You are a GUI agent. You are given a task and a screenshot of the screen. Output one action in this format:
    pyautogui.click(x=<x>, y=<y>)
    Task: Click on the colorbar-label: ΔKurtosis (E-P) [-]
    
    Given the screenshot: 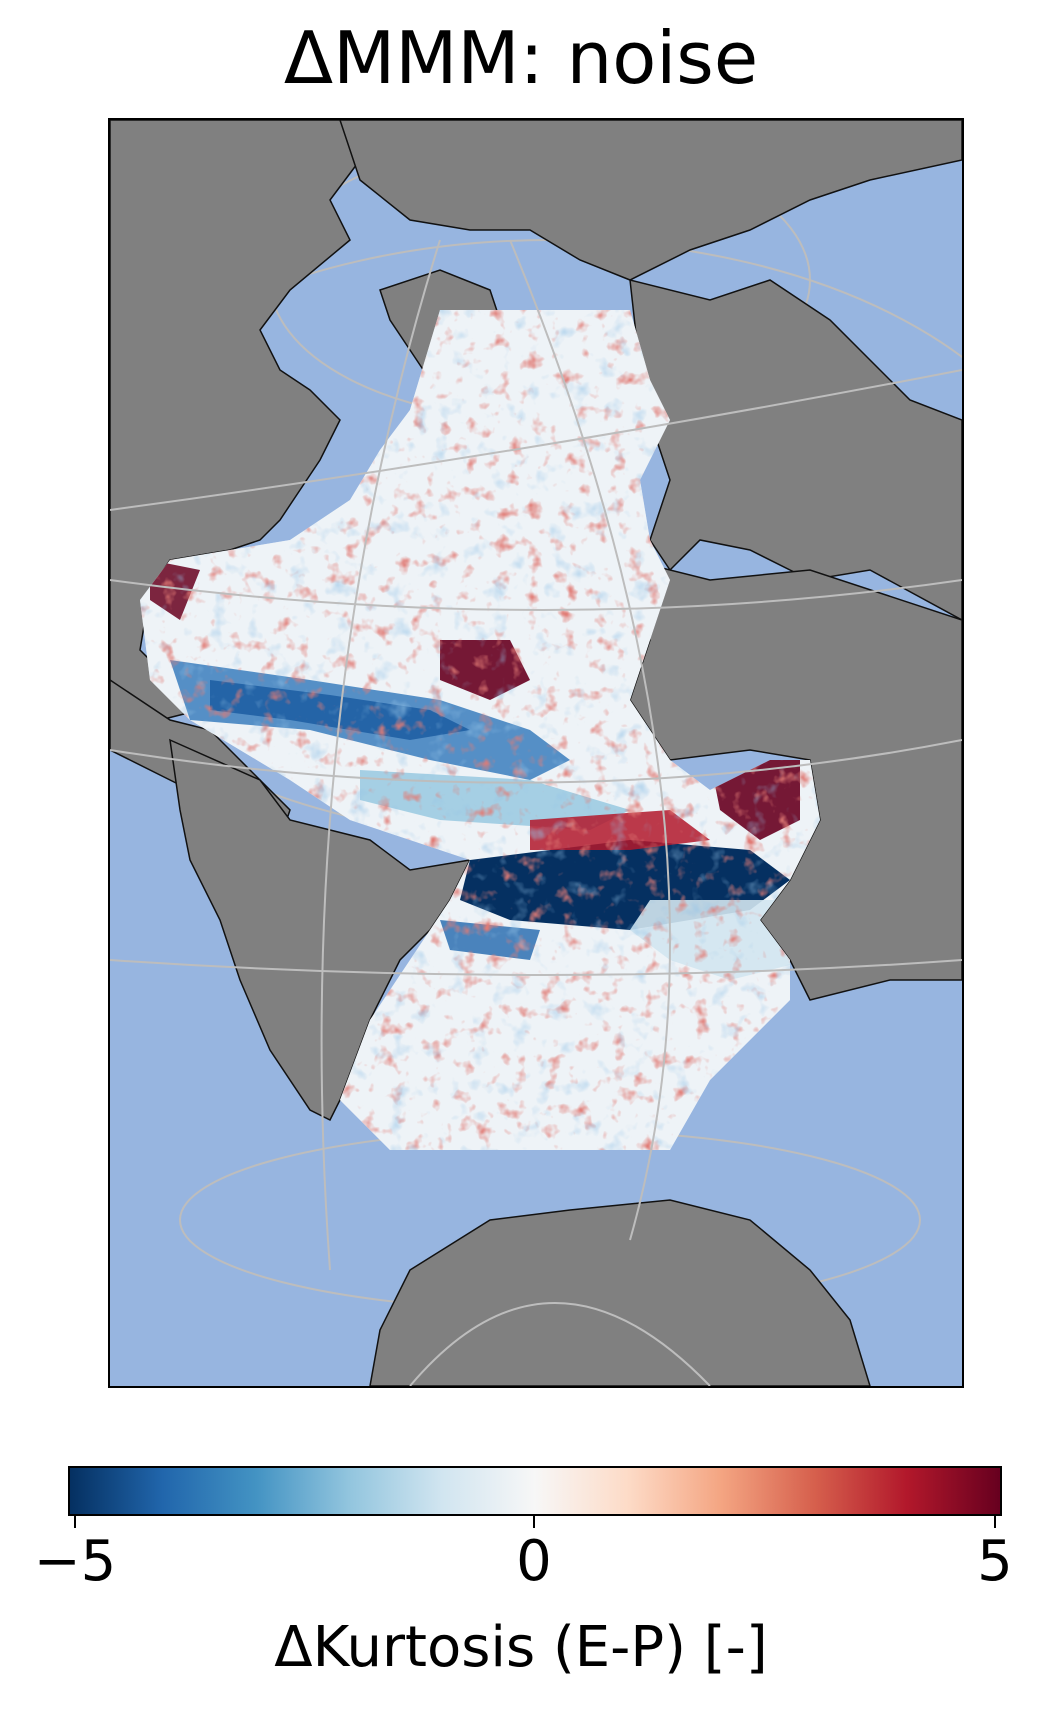 What is the action you would take?
    pyautogui.click(x=521, y=1647)
    